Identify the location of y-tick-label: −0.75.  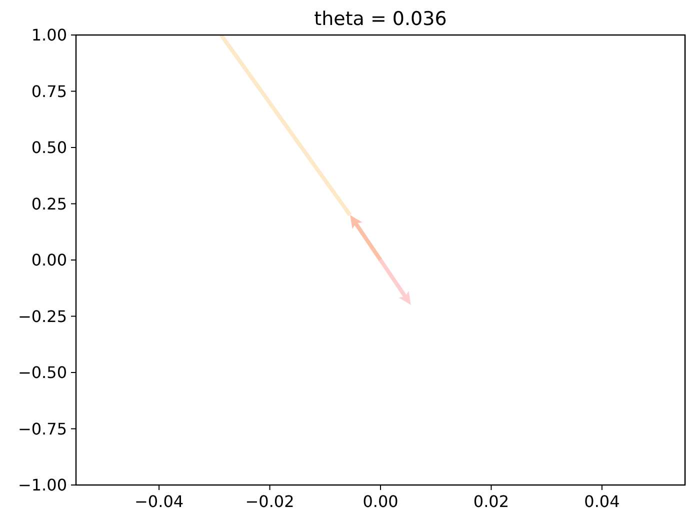
(42, 428).